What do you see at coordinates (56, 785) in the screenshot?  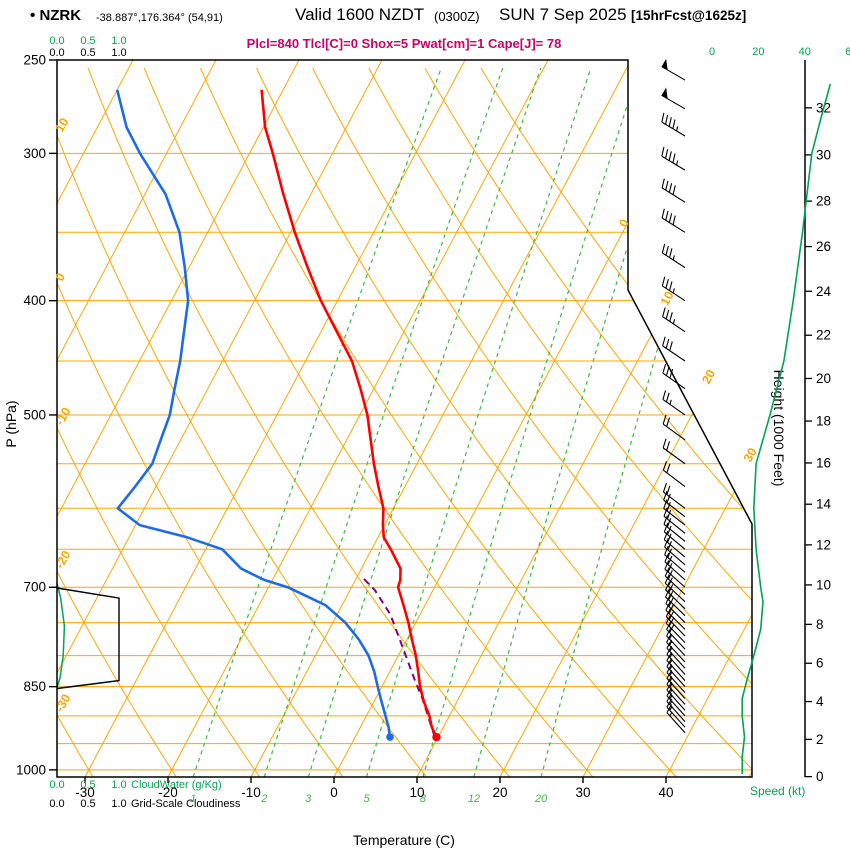 I see `cloudwater-scale-bottom: 0.0` at bounding box center [56, 785].